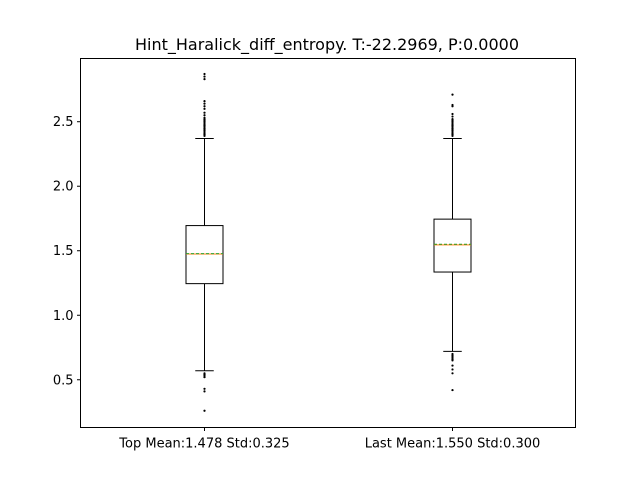 The width and height of the screenshot is (640, 485). I want to click on y-axis: 0.5 1.0 1.5 2.0 2.5, so click(67, 251).